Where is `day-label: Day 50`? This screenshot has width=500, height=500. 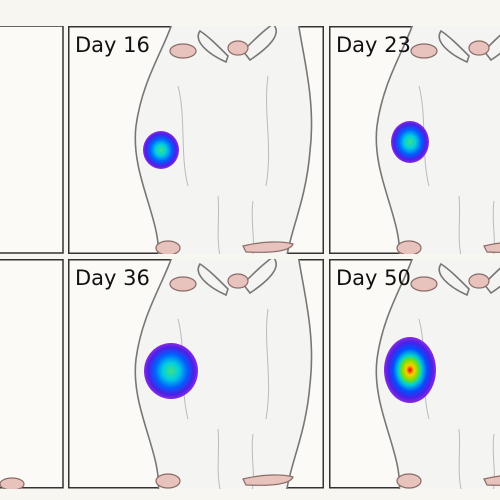
day-label: Day 50 is located at coordinates (373, 278).